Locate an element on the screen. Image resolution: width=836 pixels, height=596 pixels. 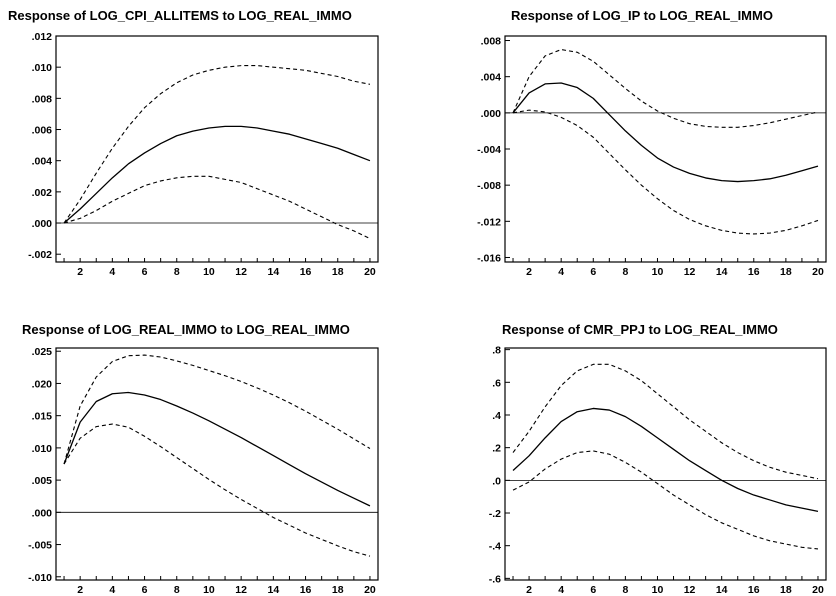
y-tick-label: -.008 is located at coordinates (489, 186).